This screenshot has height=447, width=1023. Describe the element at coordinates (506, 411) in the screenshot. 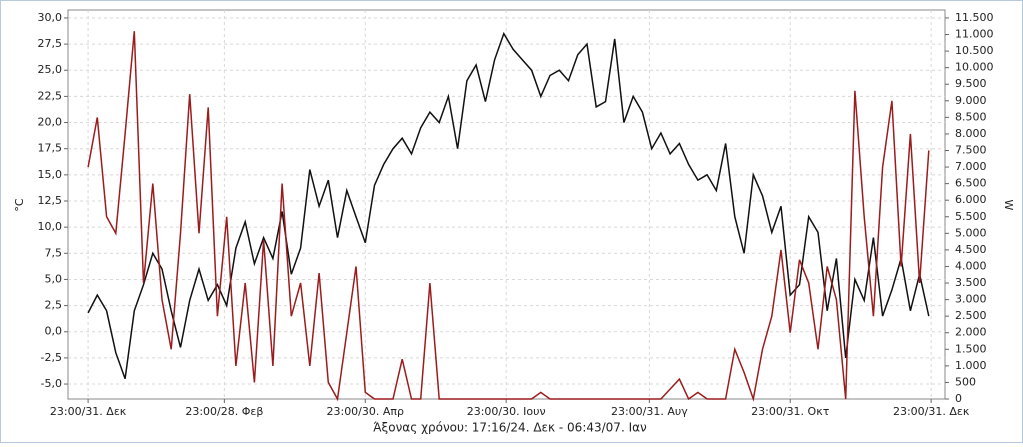

I see `x-tick-label: 23:00/30. Ιουν` at that location.